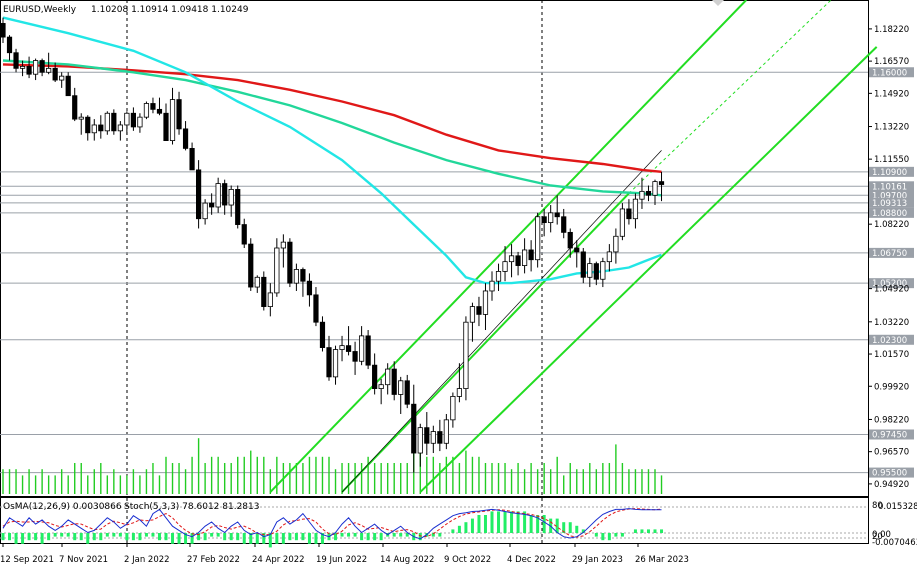  I want to click on price-tick-label: 1.11550, so click(891, 160).